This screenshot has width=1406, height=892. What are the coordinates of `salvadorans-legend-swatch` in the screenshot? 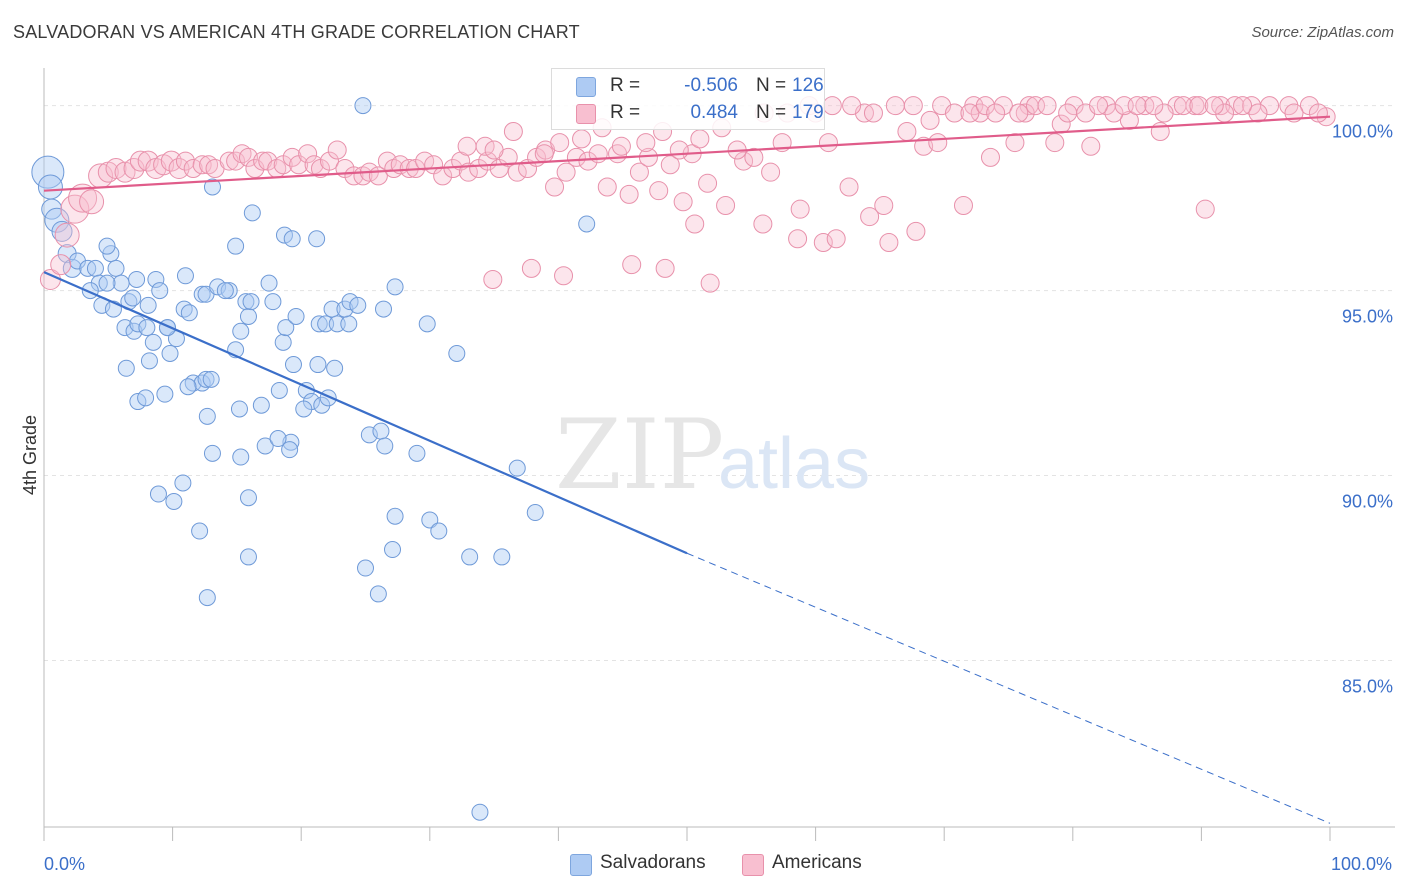 It's located at (581, 865).